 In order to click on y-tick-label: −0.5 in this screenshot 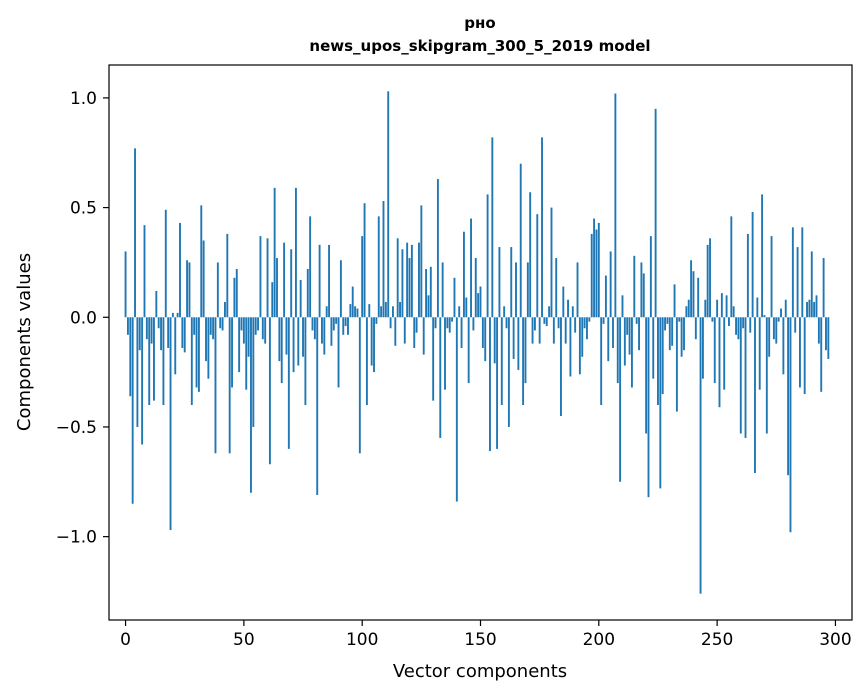, I will do `click(76, 428)`.